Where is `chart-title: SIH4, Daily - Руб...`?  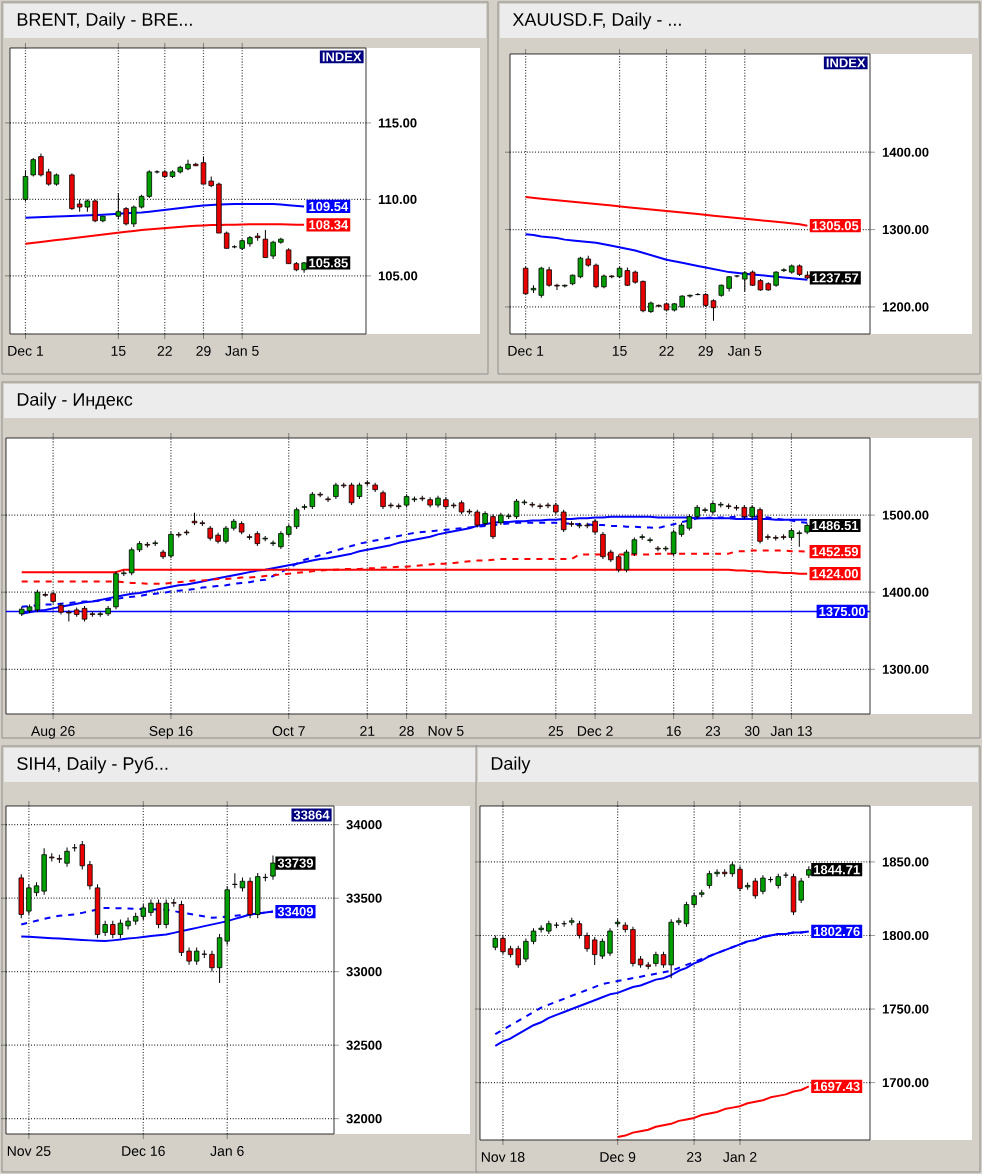 chart-title: SIH4, Daily - Руб... is located at coordinates (92, 765).